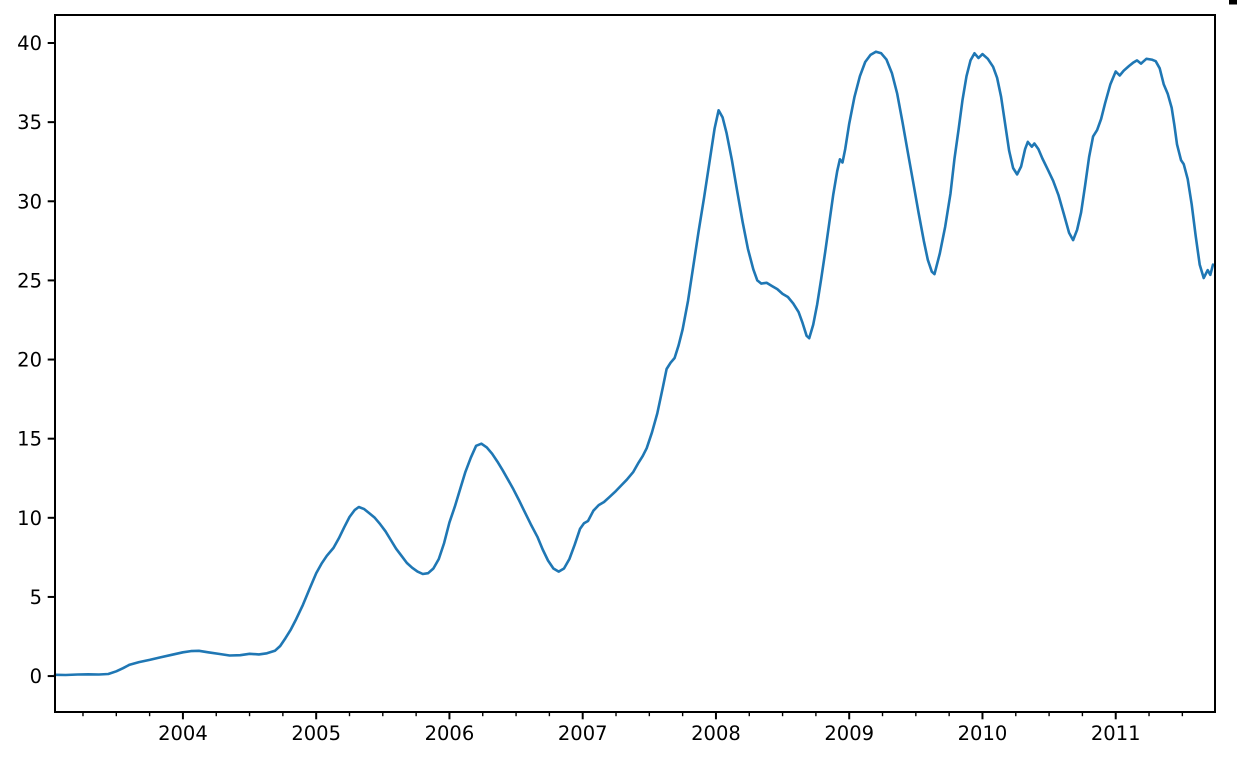  Describe the element at coordinates (29, 201) in the screenshot. I see `tick-label-30: 30` at that location.